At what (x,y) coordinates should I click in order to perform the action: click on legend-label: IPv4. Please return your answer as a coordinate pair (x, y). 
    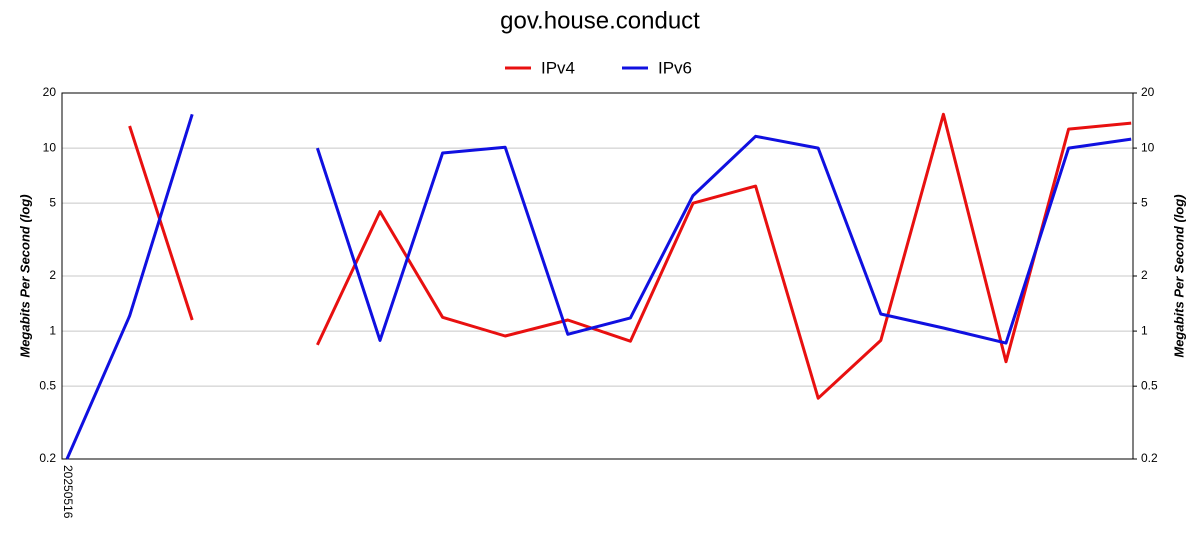
    Looking at the image, I should click on (558, 67).